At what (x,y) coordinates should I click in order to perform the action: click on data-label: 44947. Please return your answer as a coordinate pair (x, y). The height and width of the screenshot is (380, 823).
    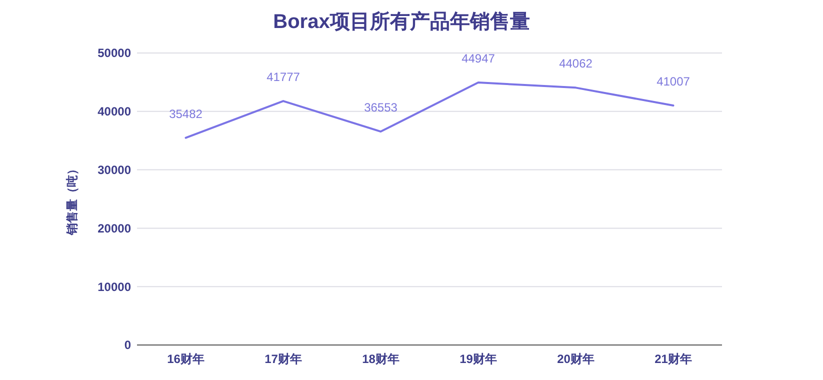
    Looking at the image, I should click on (479, 59).